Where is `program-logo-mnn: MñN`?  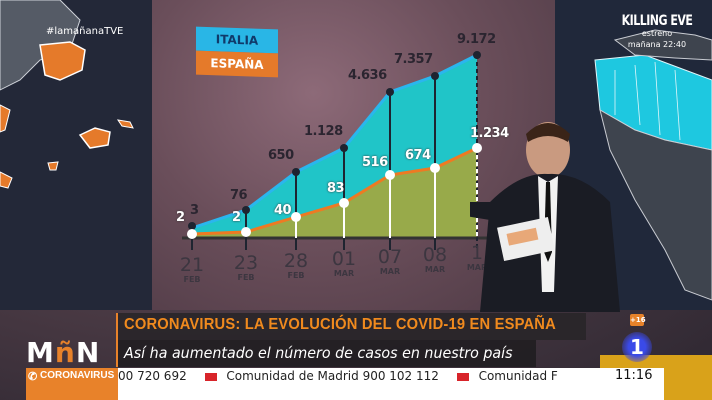 program-logo-mnn: MñN is located at coordinates (63, 352).